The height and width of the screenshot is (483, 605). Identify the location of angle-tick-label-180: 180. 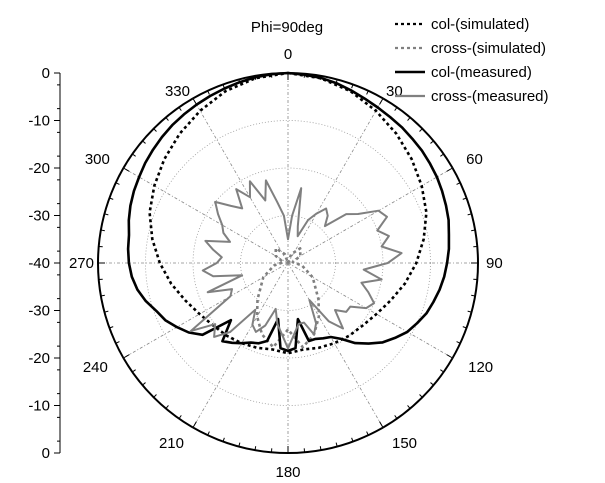
(287, 472).